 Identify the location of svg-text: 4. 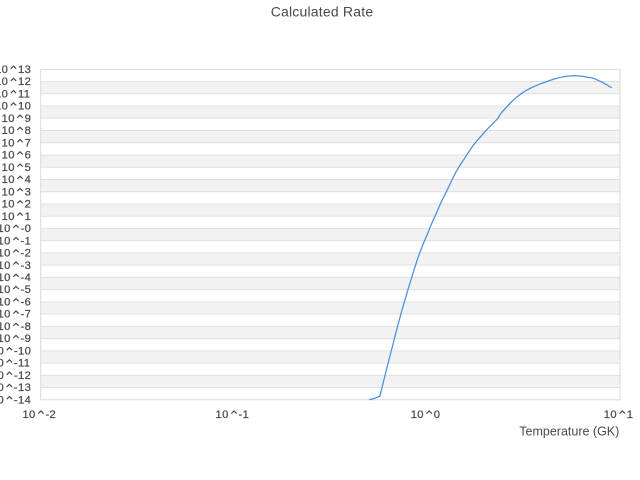
(28, 180).